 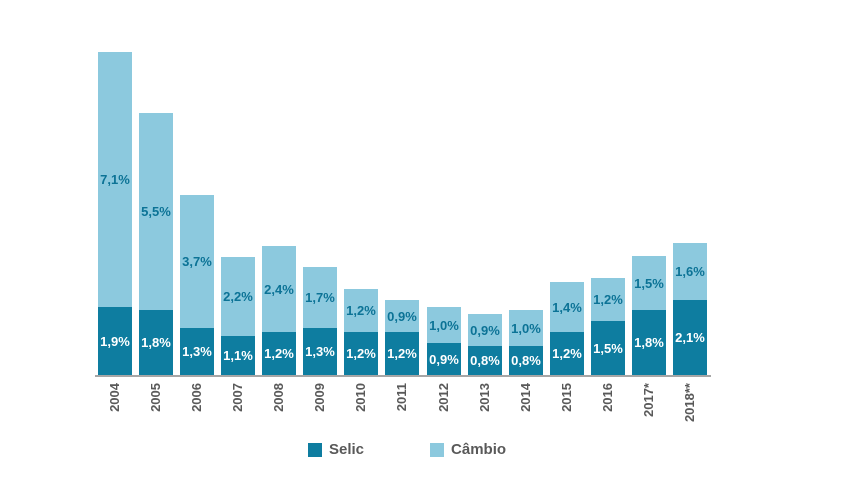 I want to click on bar-column: 0,9% 1,2%, so click(x=402, y=337).